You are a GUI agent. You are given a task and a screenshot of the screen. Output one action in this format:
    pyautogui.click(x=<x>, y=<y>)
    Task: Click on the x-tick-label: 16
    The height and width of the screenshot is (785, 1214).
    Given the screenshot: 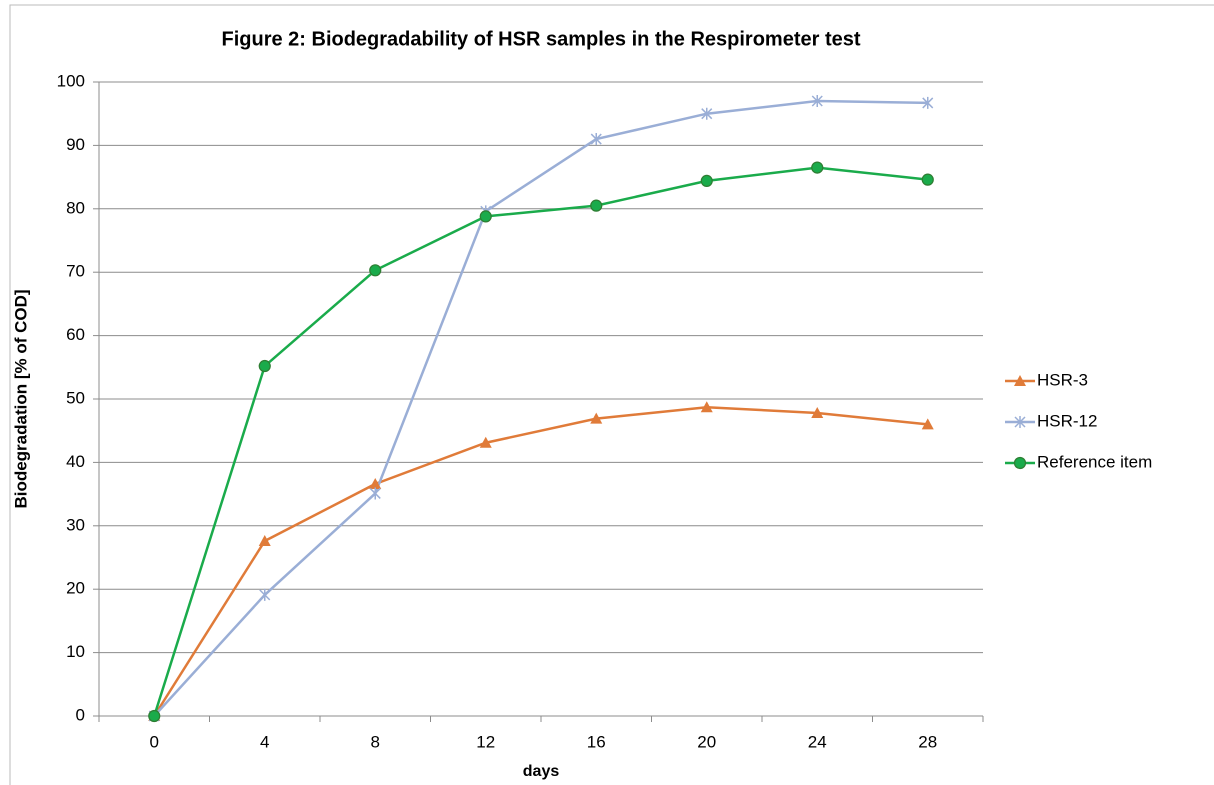 What is the action you would take?
    pyautogui.click(x=596, y=741)
    